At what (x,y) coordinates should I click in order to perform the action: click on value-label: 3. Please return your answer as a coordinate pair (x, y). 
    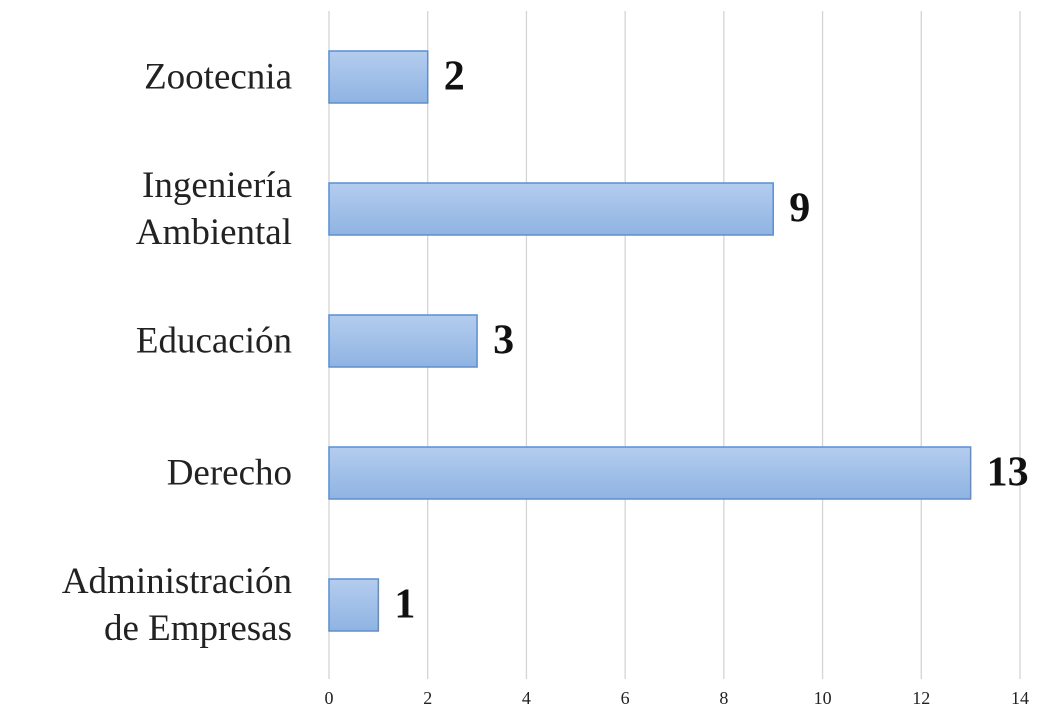
    Looking at the image, I should click on (503, 341).